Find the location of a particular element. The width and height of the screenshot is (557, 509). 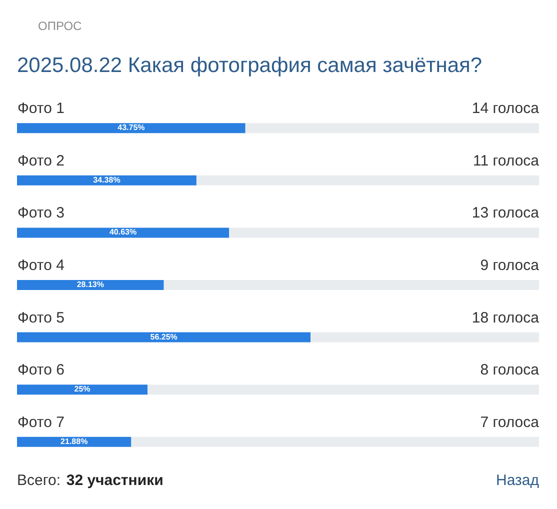

y-tick-label: Фото 4 is located at coordinates (41, 265).